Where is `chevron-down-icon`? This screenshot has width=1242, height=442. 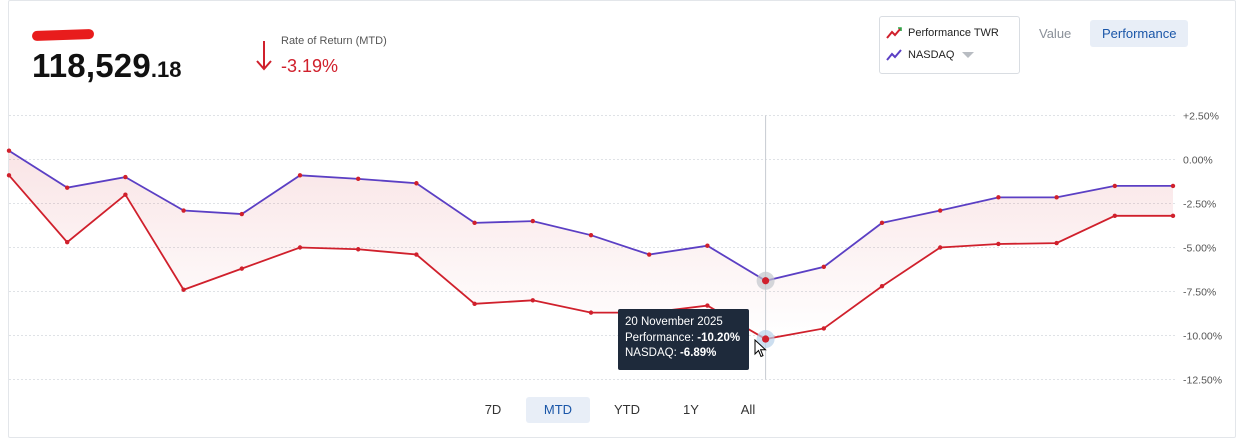
chevron-down-icon is located at coordinates (968, 55).